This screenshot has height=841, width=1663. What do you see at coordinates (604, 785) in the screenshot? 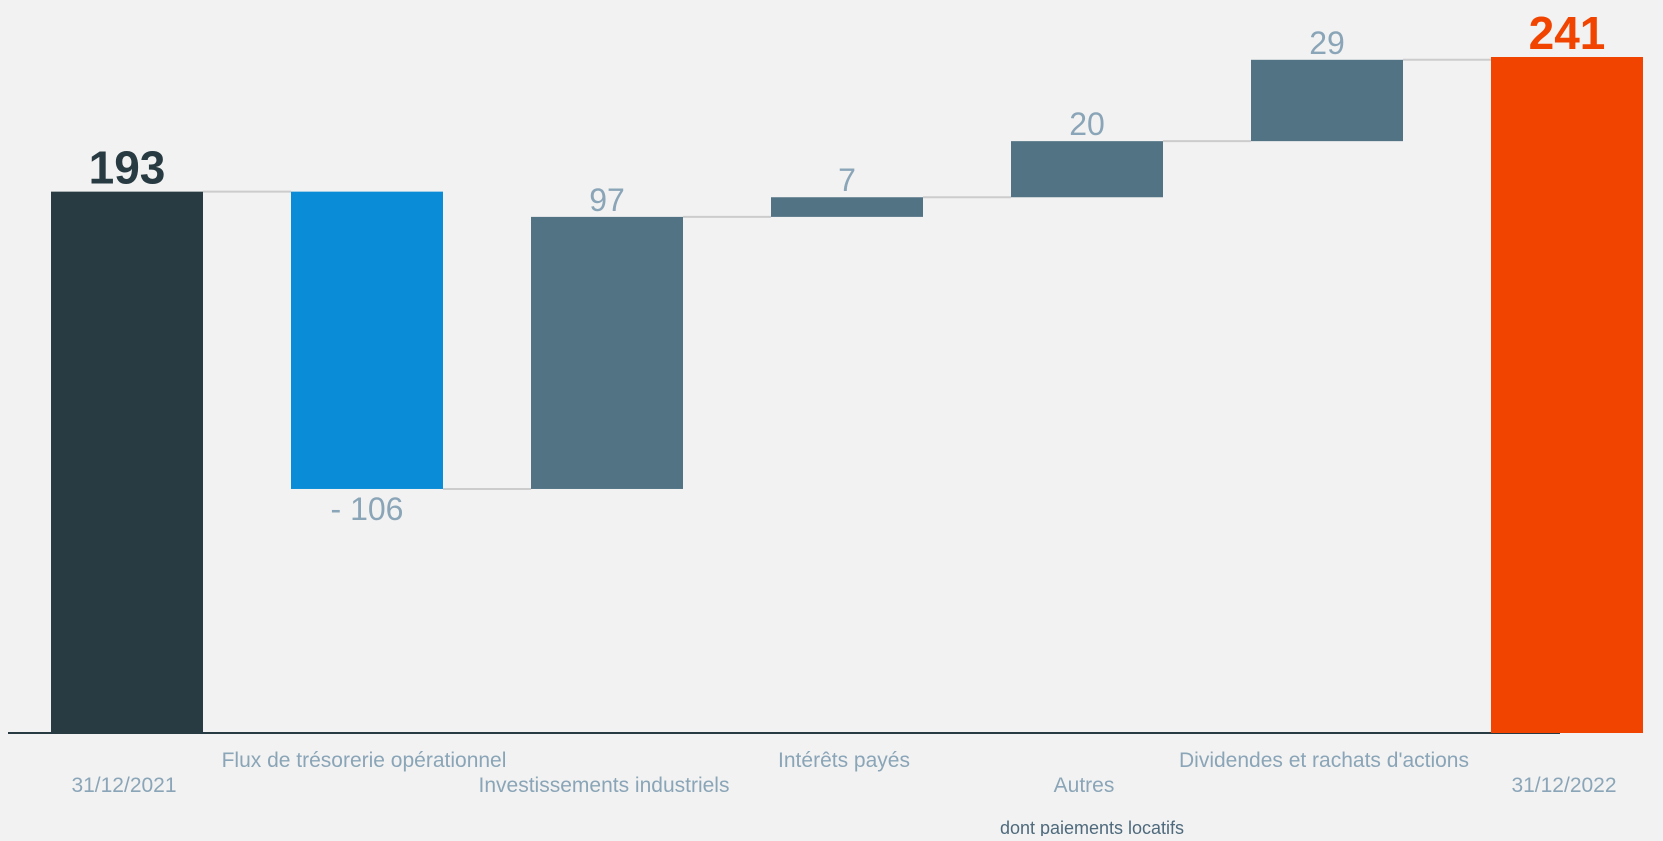
I see `category-label-2: Investissements industriels` at bounding box center [604, 785].